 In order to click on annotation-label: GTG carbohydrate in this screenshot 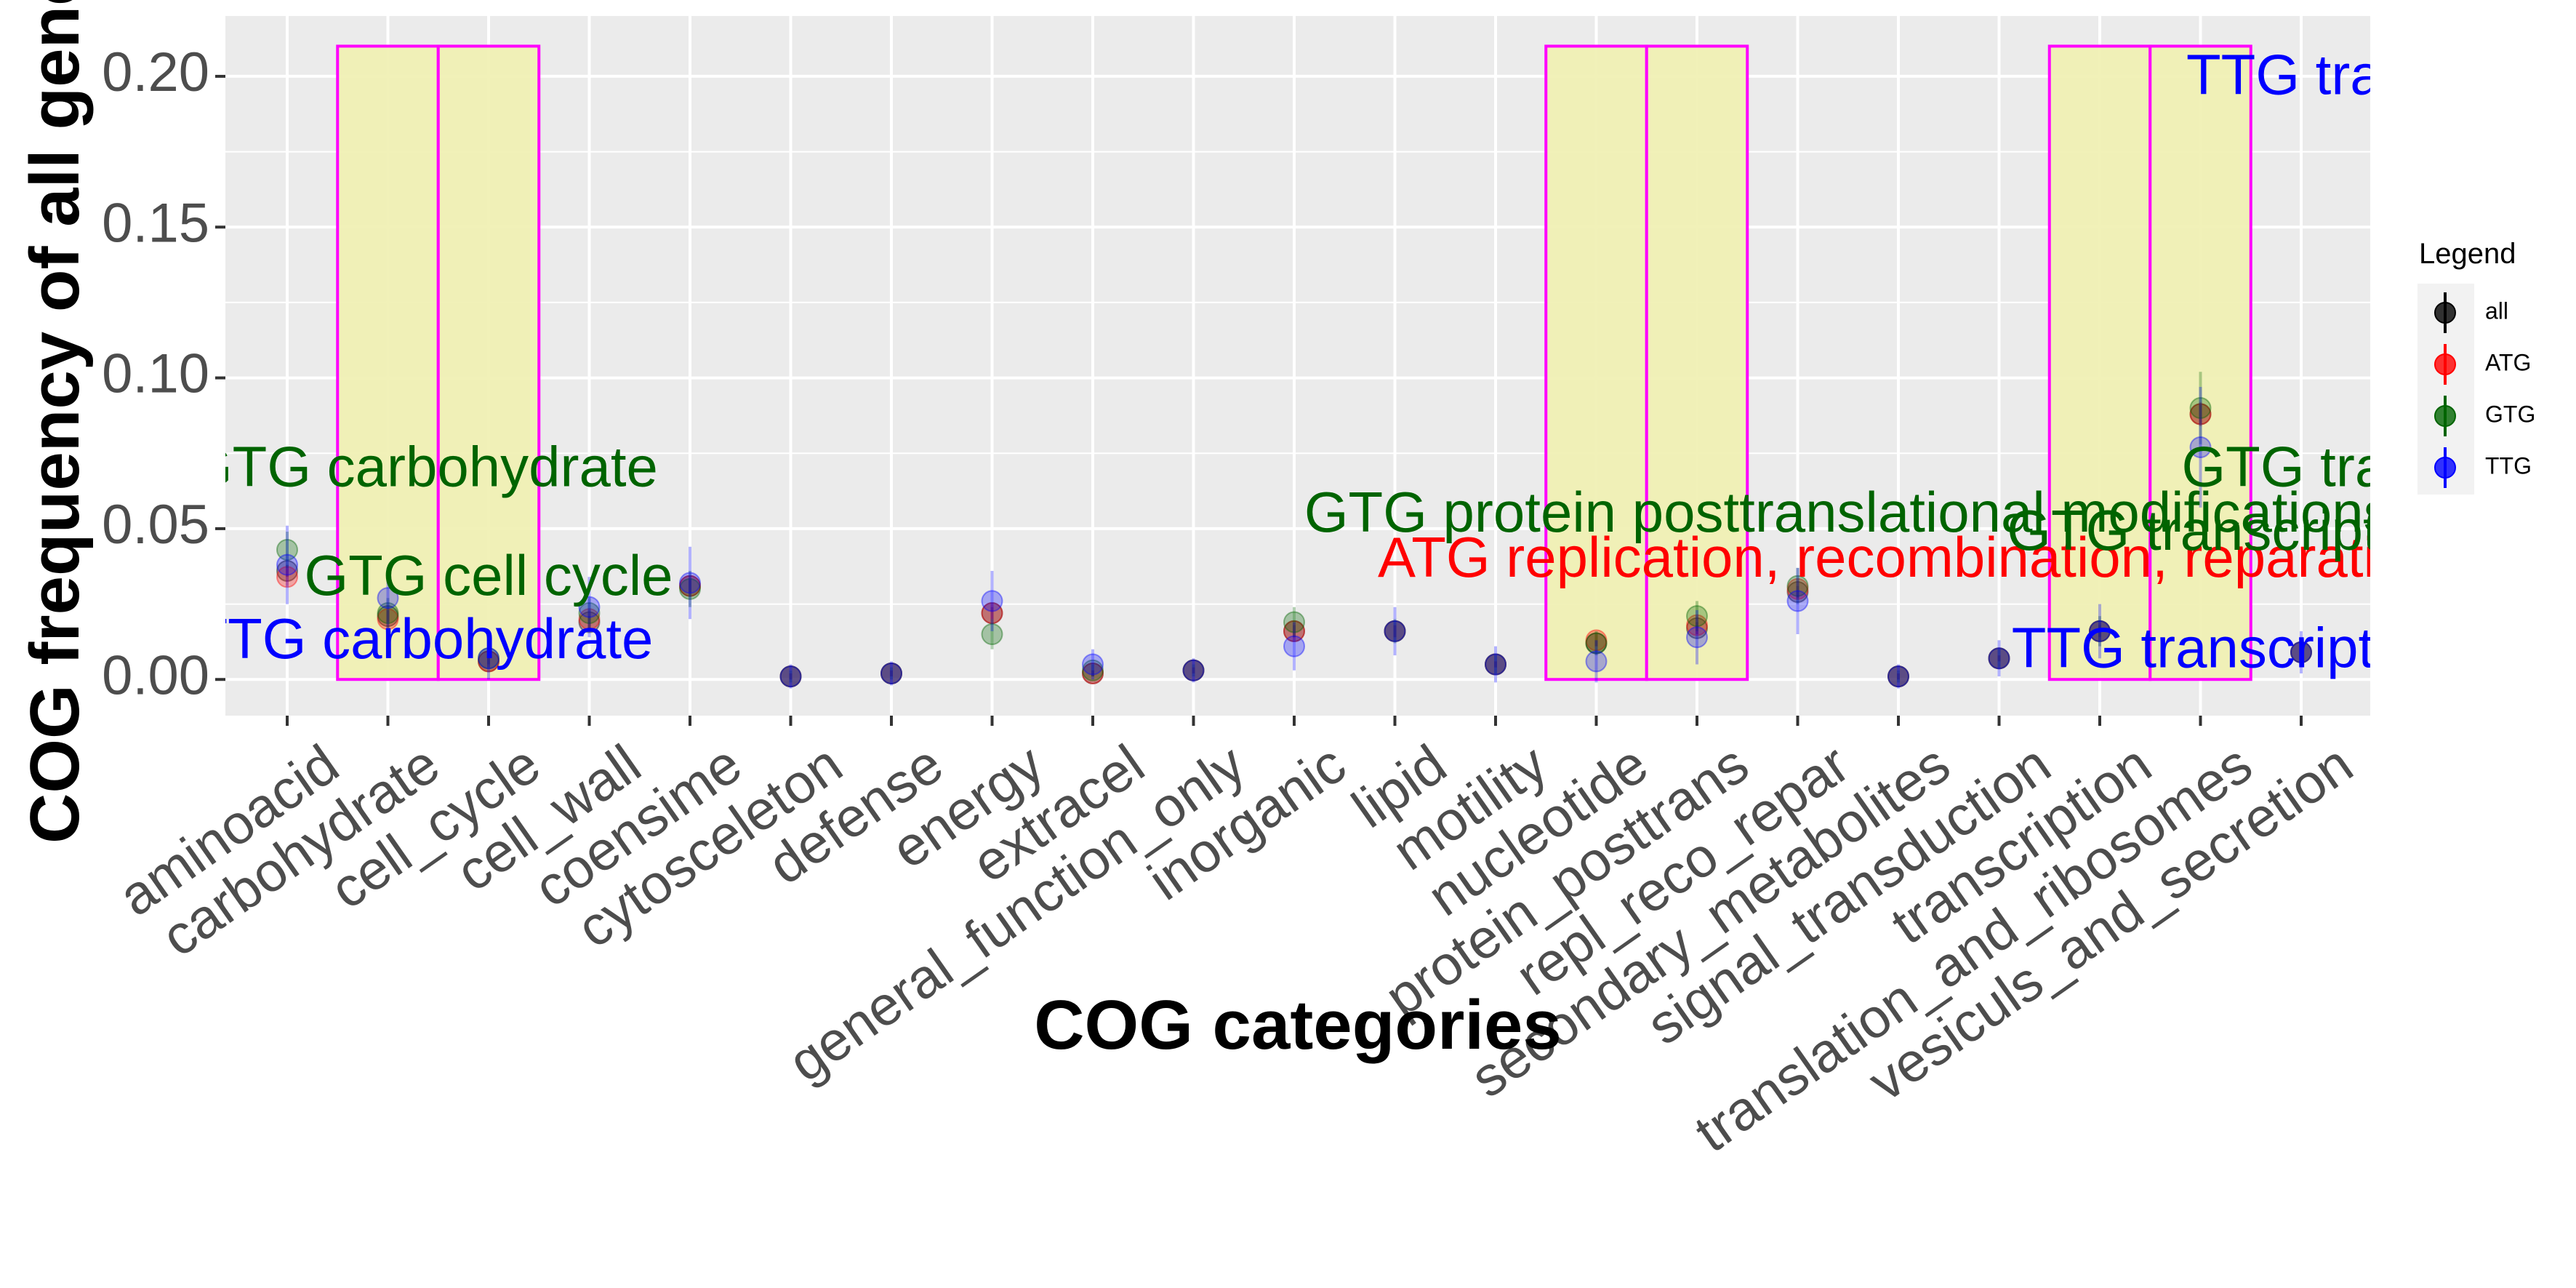, I will do `click(423, 467)`.